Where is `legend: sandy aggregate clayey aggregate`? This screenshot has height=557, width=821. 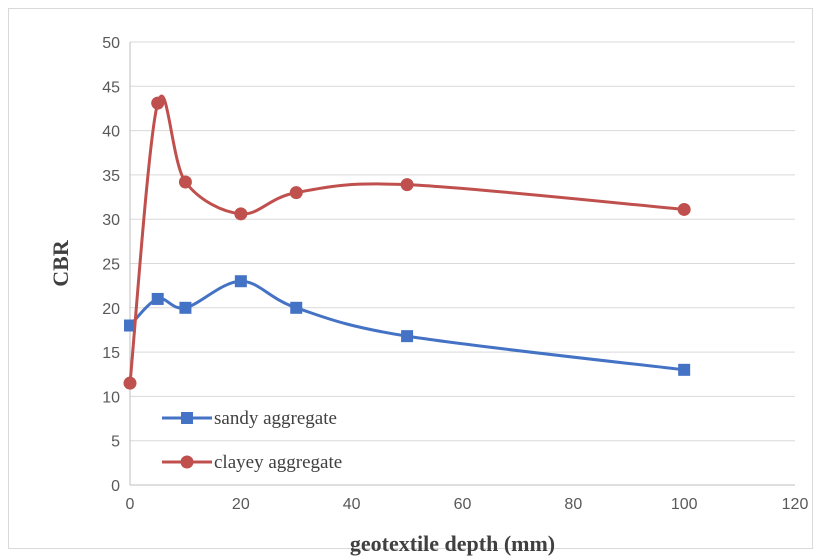 legend: sandy aggregate clayey aggregate is located at coordinates (252, 440).